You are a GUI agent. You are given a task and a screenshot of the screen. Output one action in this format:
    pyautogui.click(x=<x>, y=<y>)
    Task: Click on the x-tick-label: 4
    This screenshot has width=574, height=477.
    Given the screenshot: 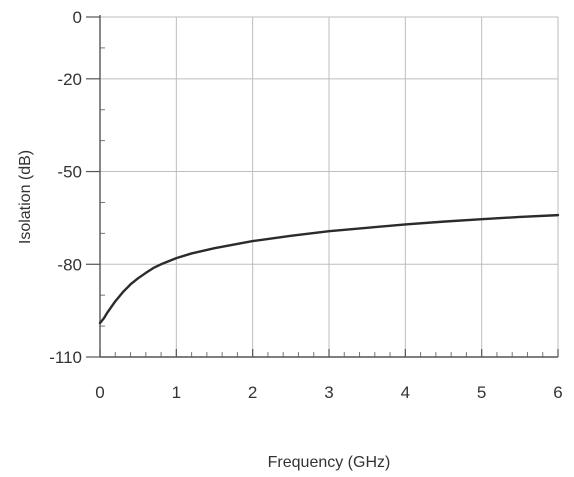 What is the action you would take?
    pyautogui.click(x=405, y=392)
    